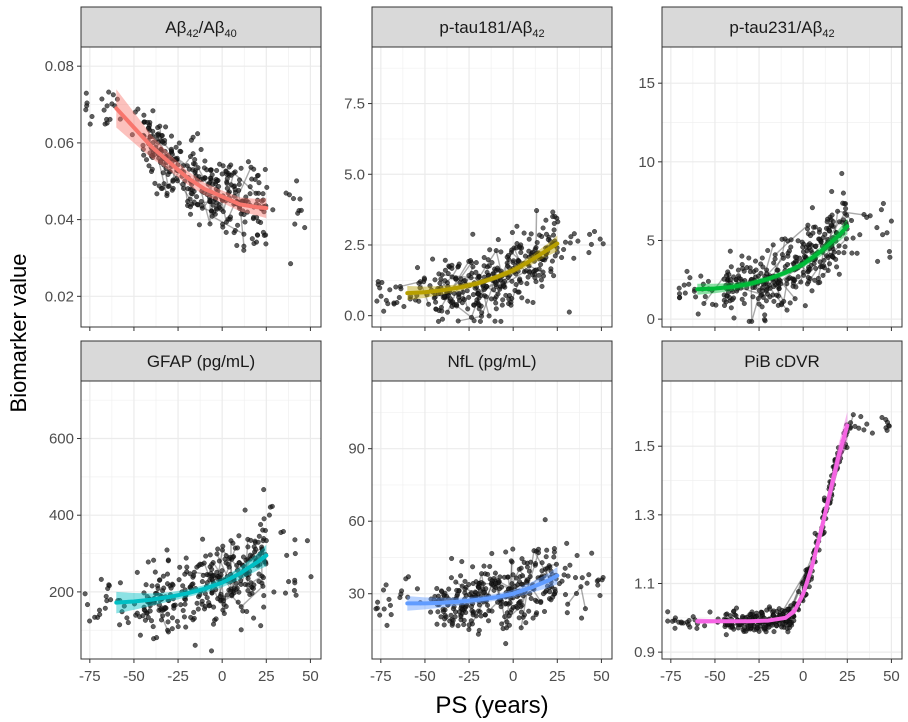  I want to click on y-axis-title: Biomarker value, so click(18, 333).